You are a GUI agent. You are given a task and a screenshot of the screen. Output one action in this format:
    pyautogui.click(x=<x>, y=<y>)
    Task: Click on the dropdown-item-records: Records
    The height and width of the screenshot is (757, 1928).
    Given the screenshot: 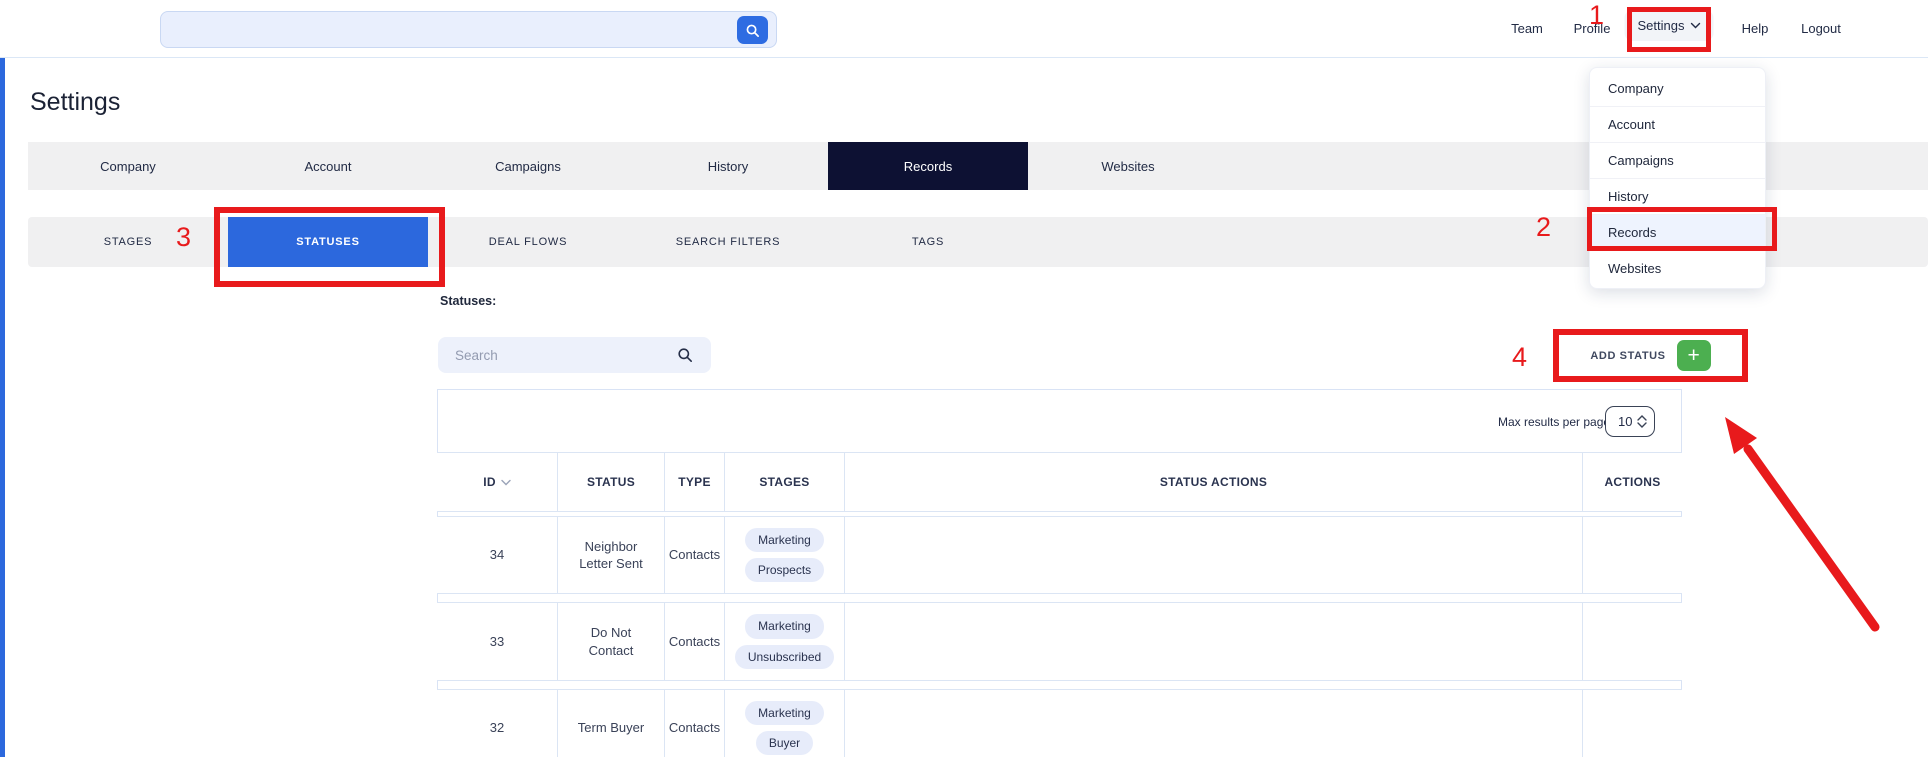 What is the action you would take?
    pyautogui.click(x=1677, y=232)
    